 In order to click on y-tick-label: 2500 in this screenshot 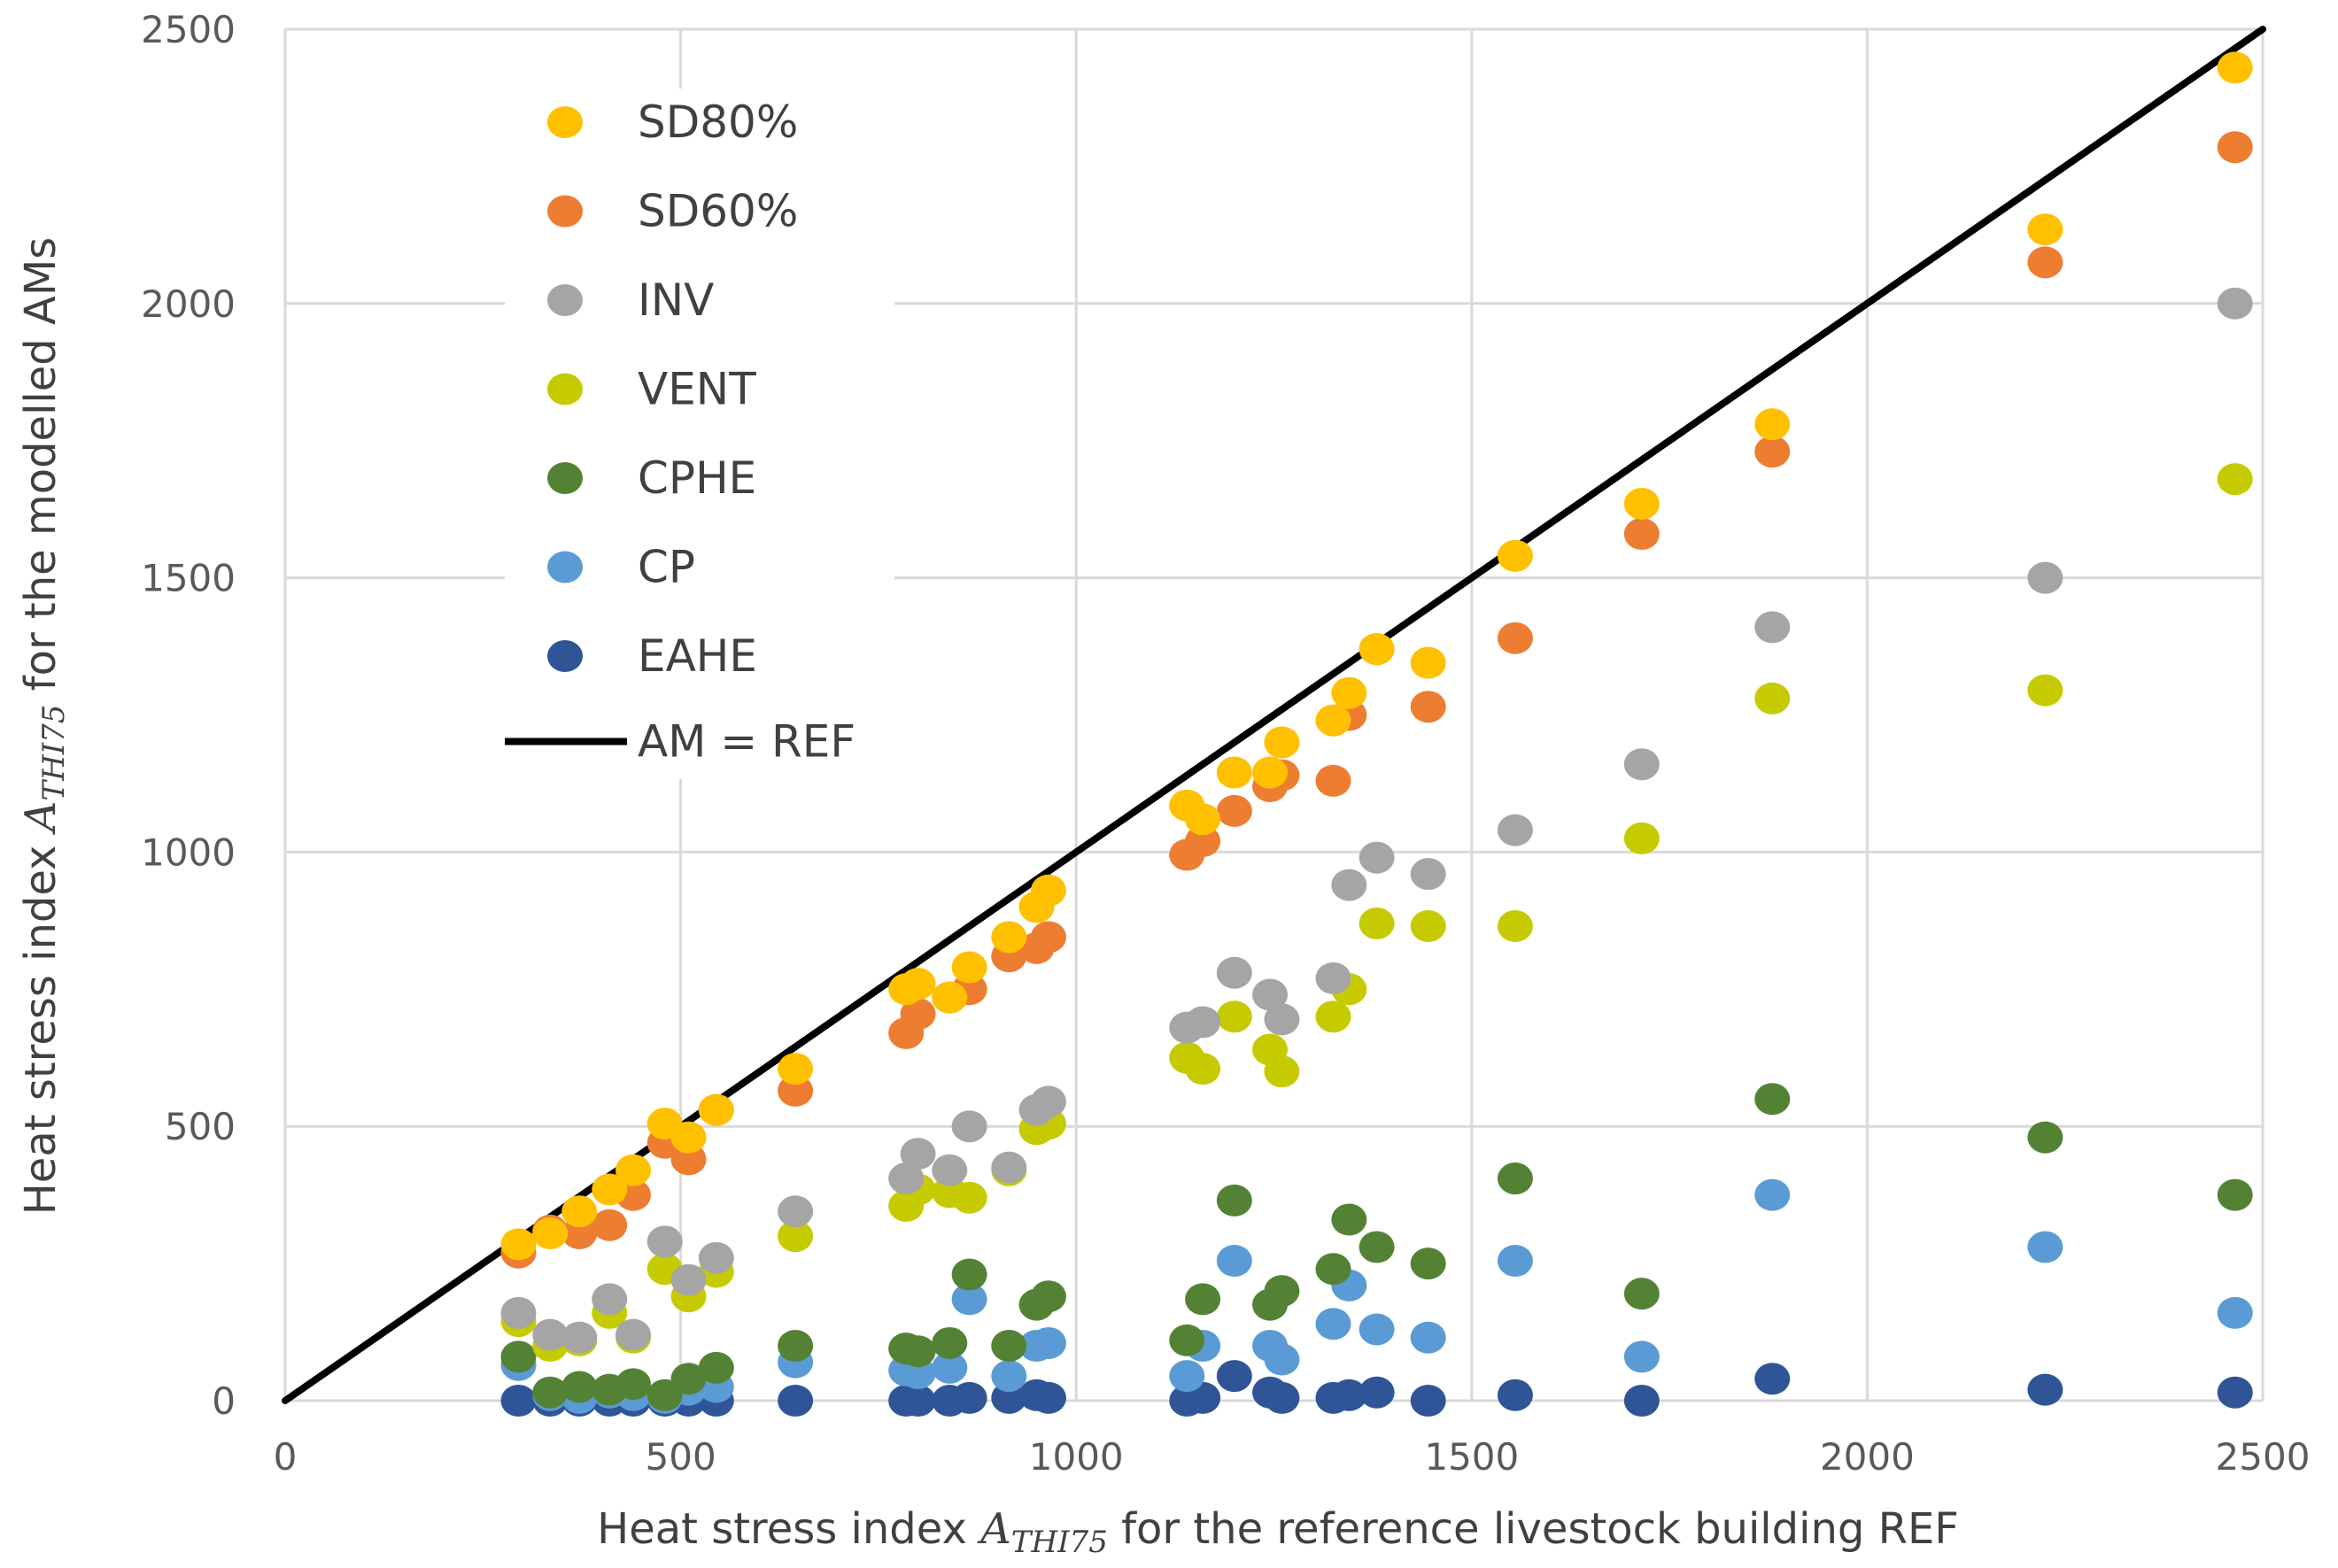, I will do `click(188, 29)`.